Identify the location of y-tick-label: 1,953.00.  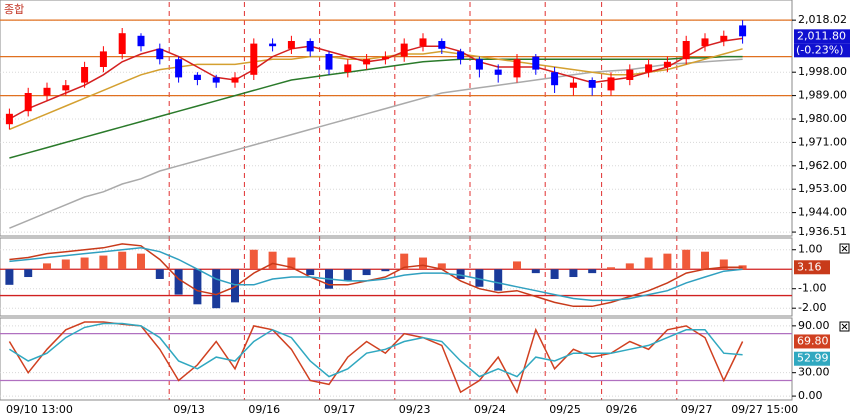
(822, 188).